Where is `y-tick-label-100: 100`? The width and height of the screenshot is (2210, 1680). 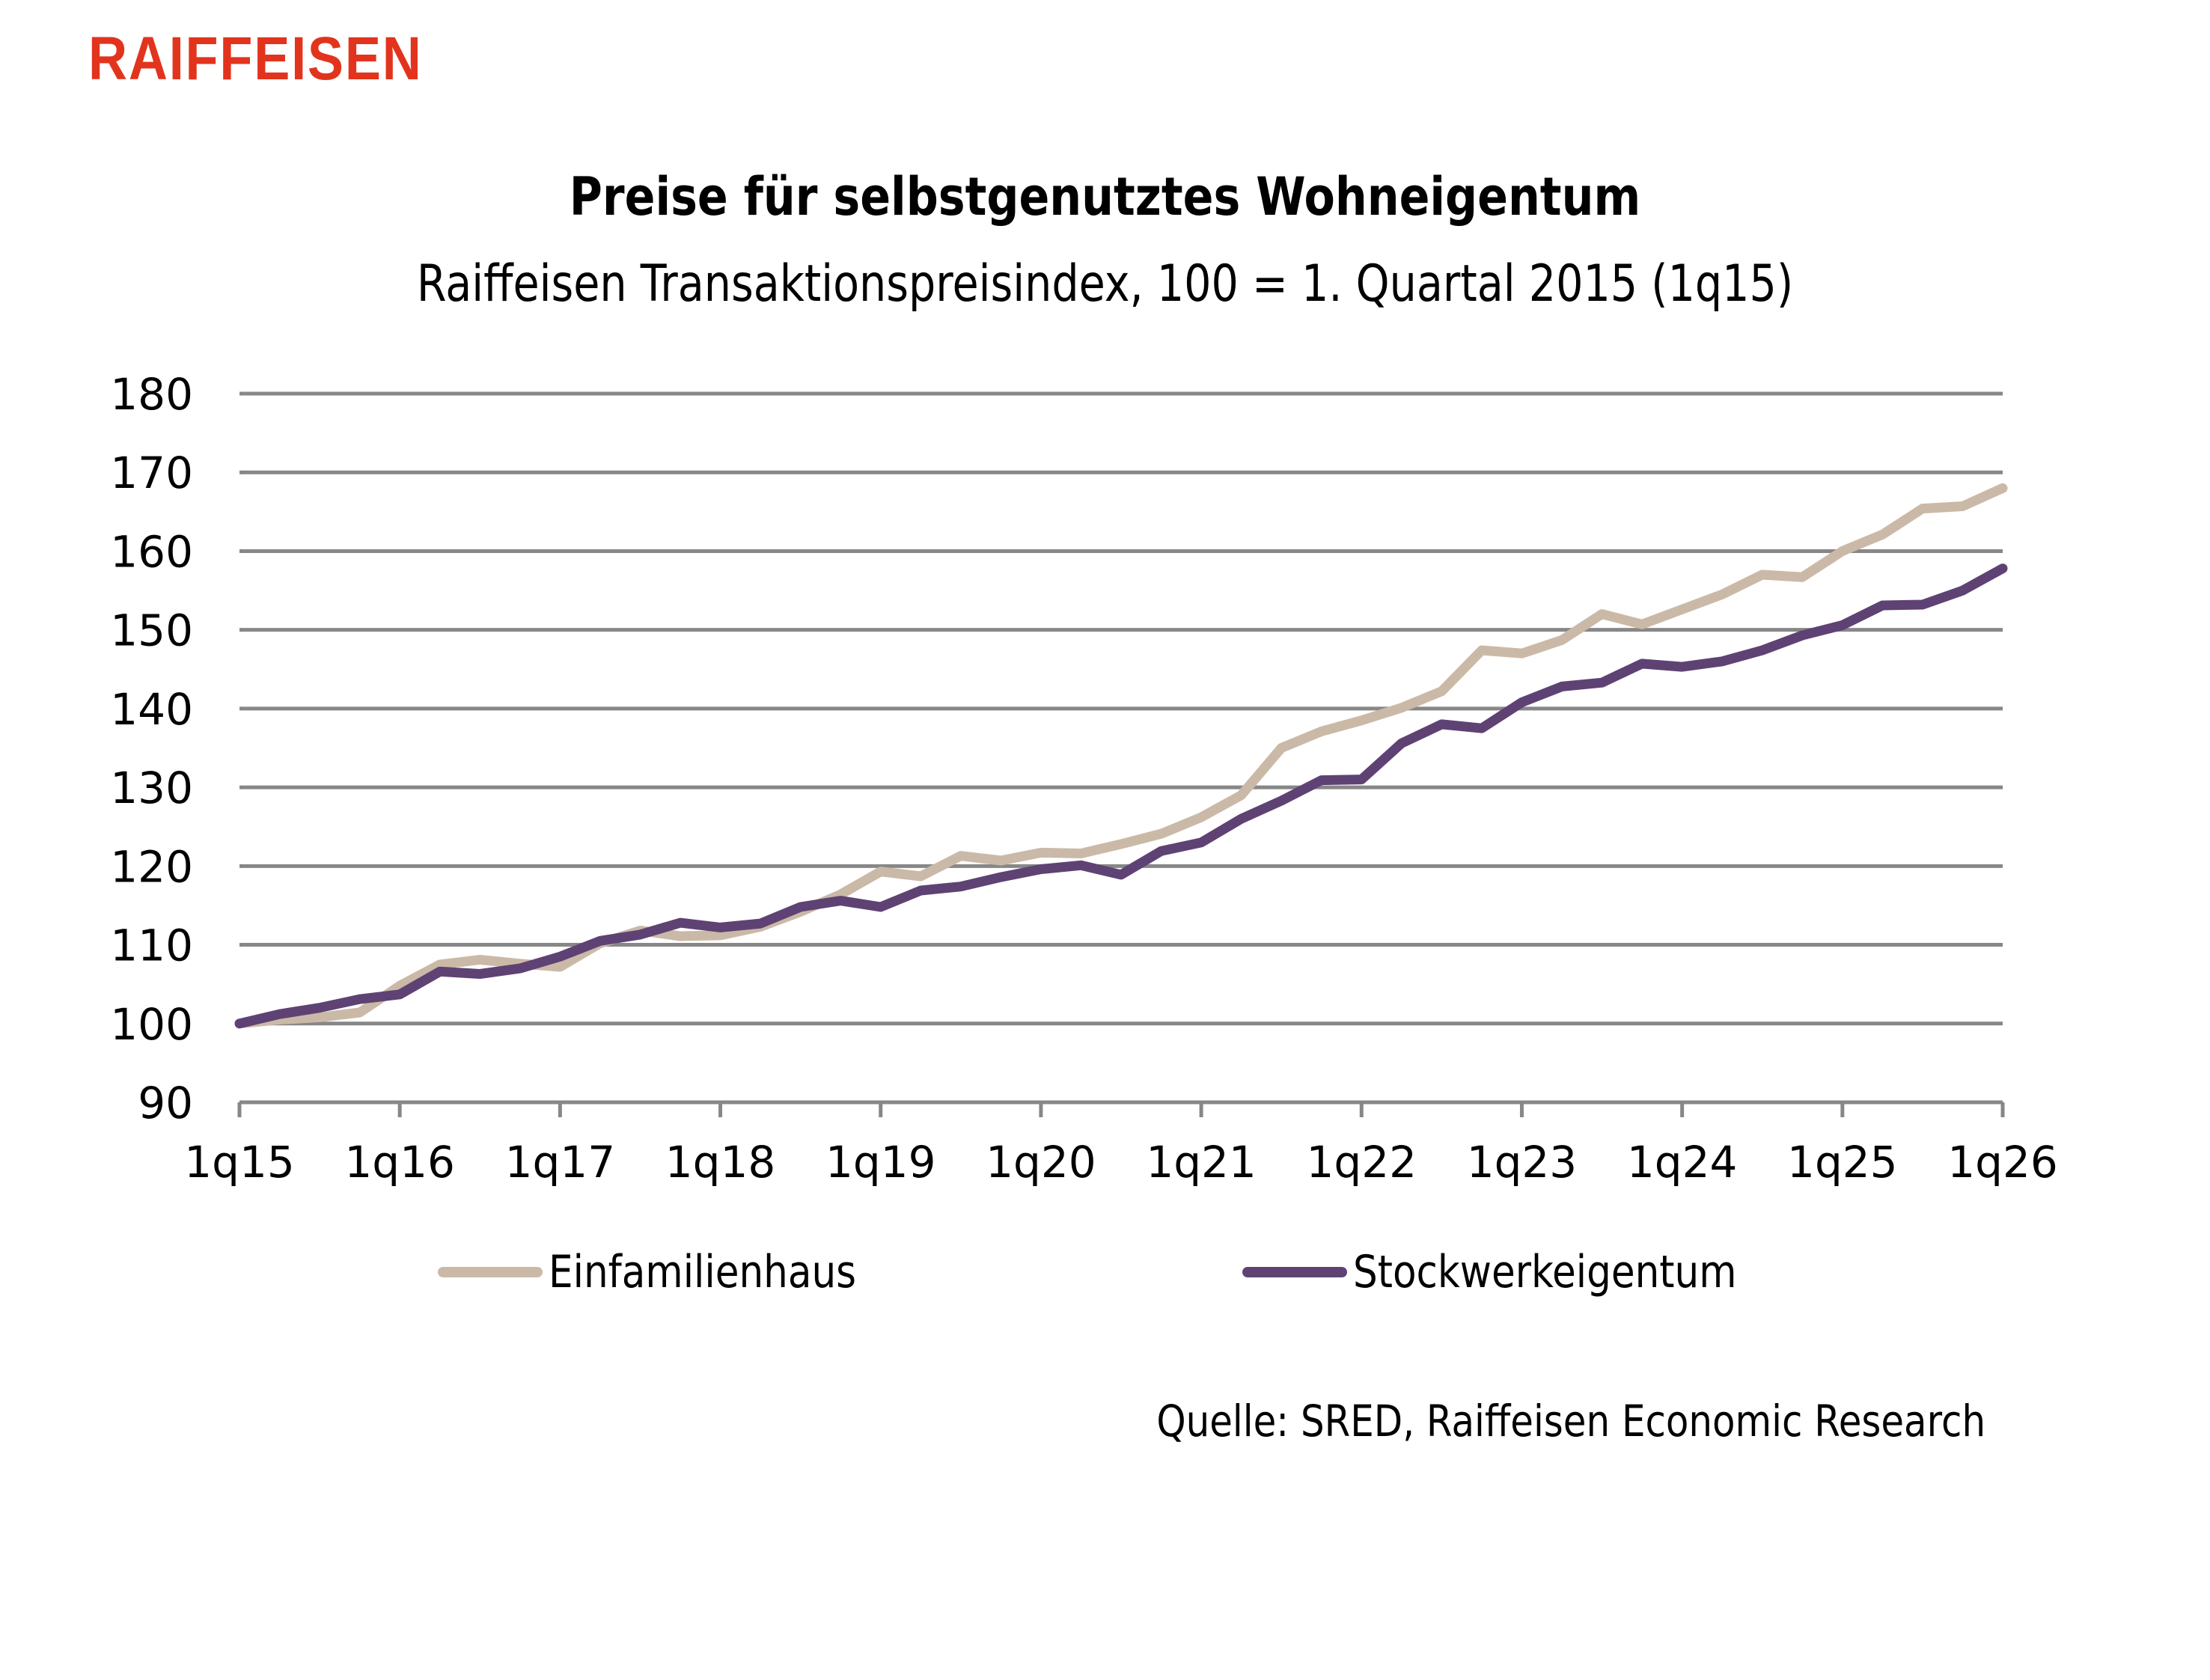 y-tick-label-100: 100 is located at coordinates (151, 1024).